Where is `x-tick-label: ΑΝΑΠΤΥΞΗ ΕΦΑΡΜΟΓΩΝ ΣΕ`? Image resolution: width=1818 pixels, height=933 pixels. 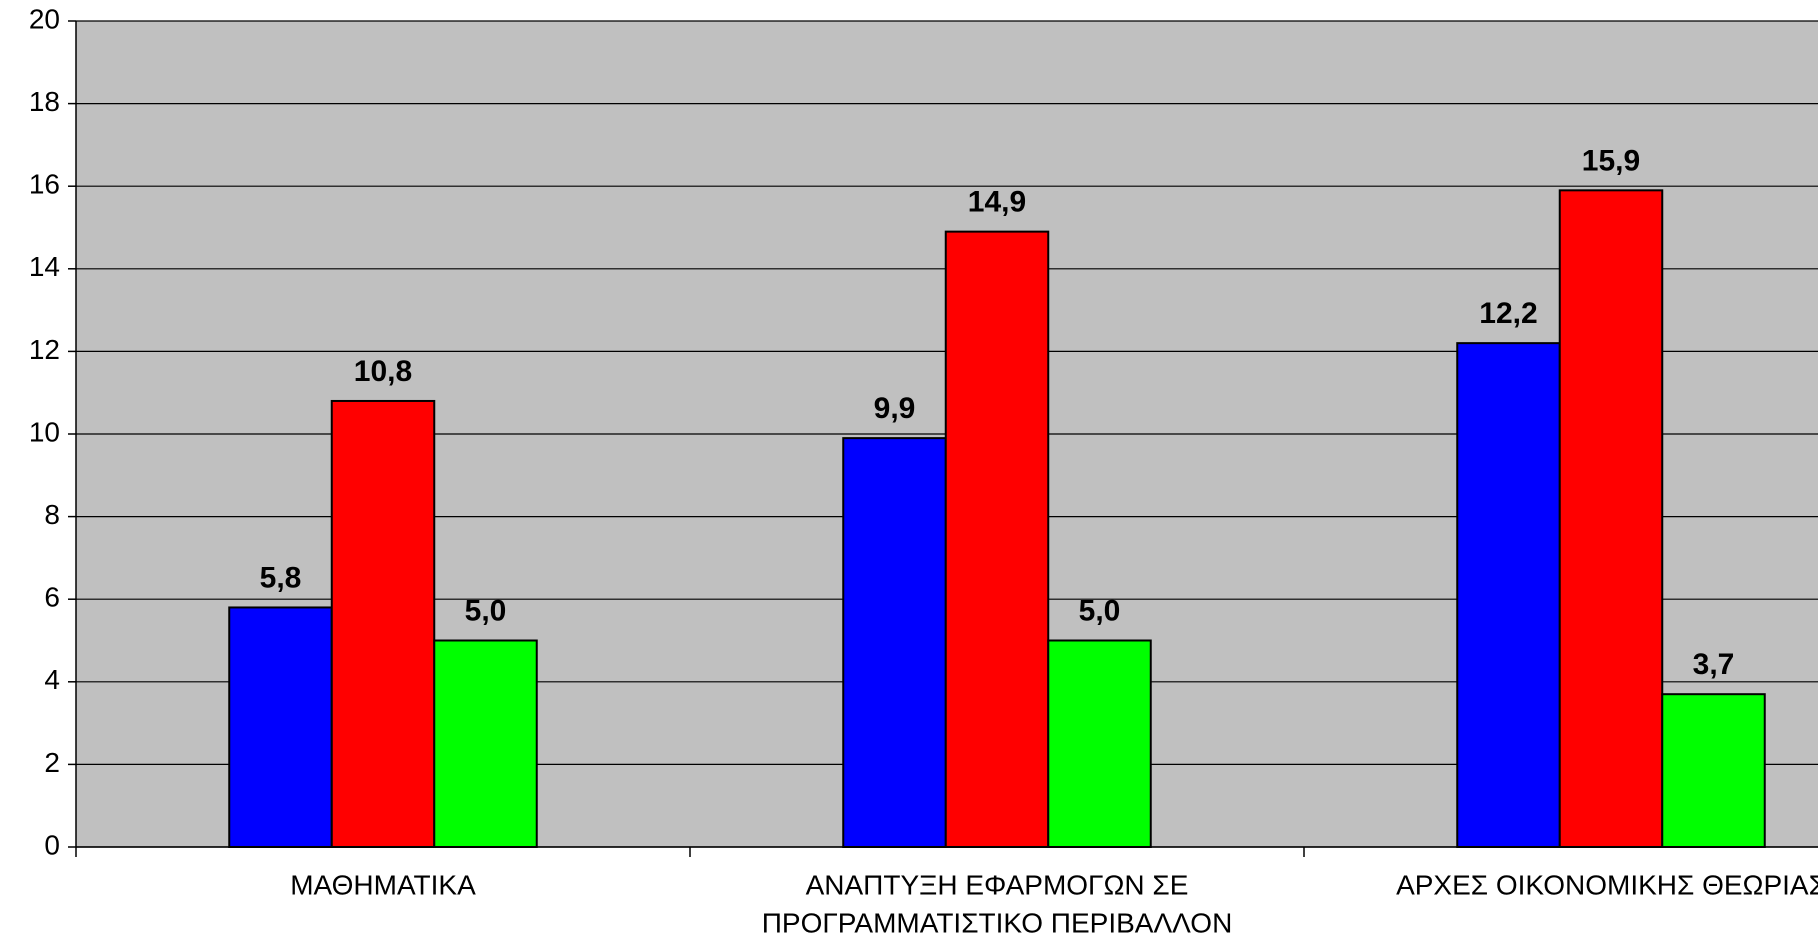 x-tick-label: ΑΝΑΠΤΥΞΗ ΕΦΑΡΜΟΓΩΝ ΣΕ is located at coordinates (997, 884).